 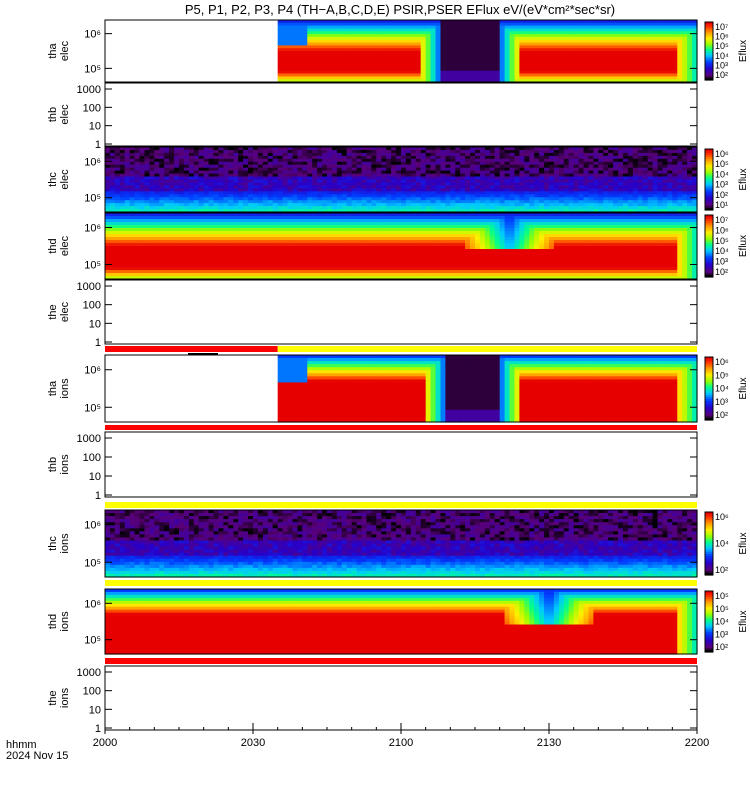 I want to click on colorbar-tick-label: 10⁶, so click(x=722, y=37).